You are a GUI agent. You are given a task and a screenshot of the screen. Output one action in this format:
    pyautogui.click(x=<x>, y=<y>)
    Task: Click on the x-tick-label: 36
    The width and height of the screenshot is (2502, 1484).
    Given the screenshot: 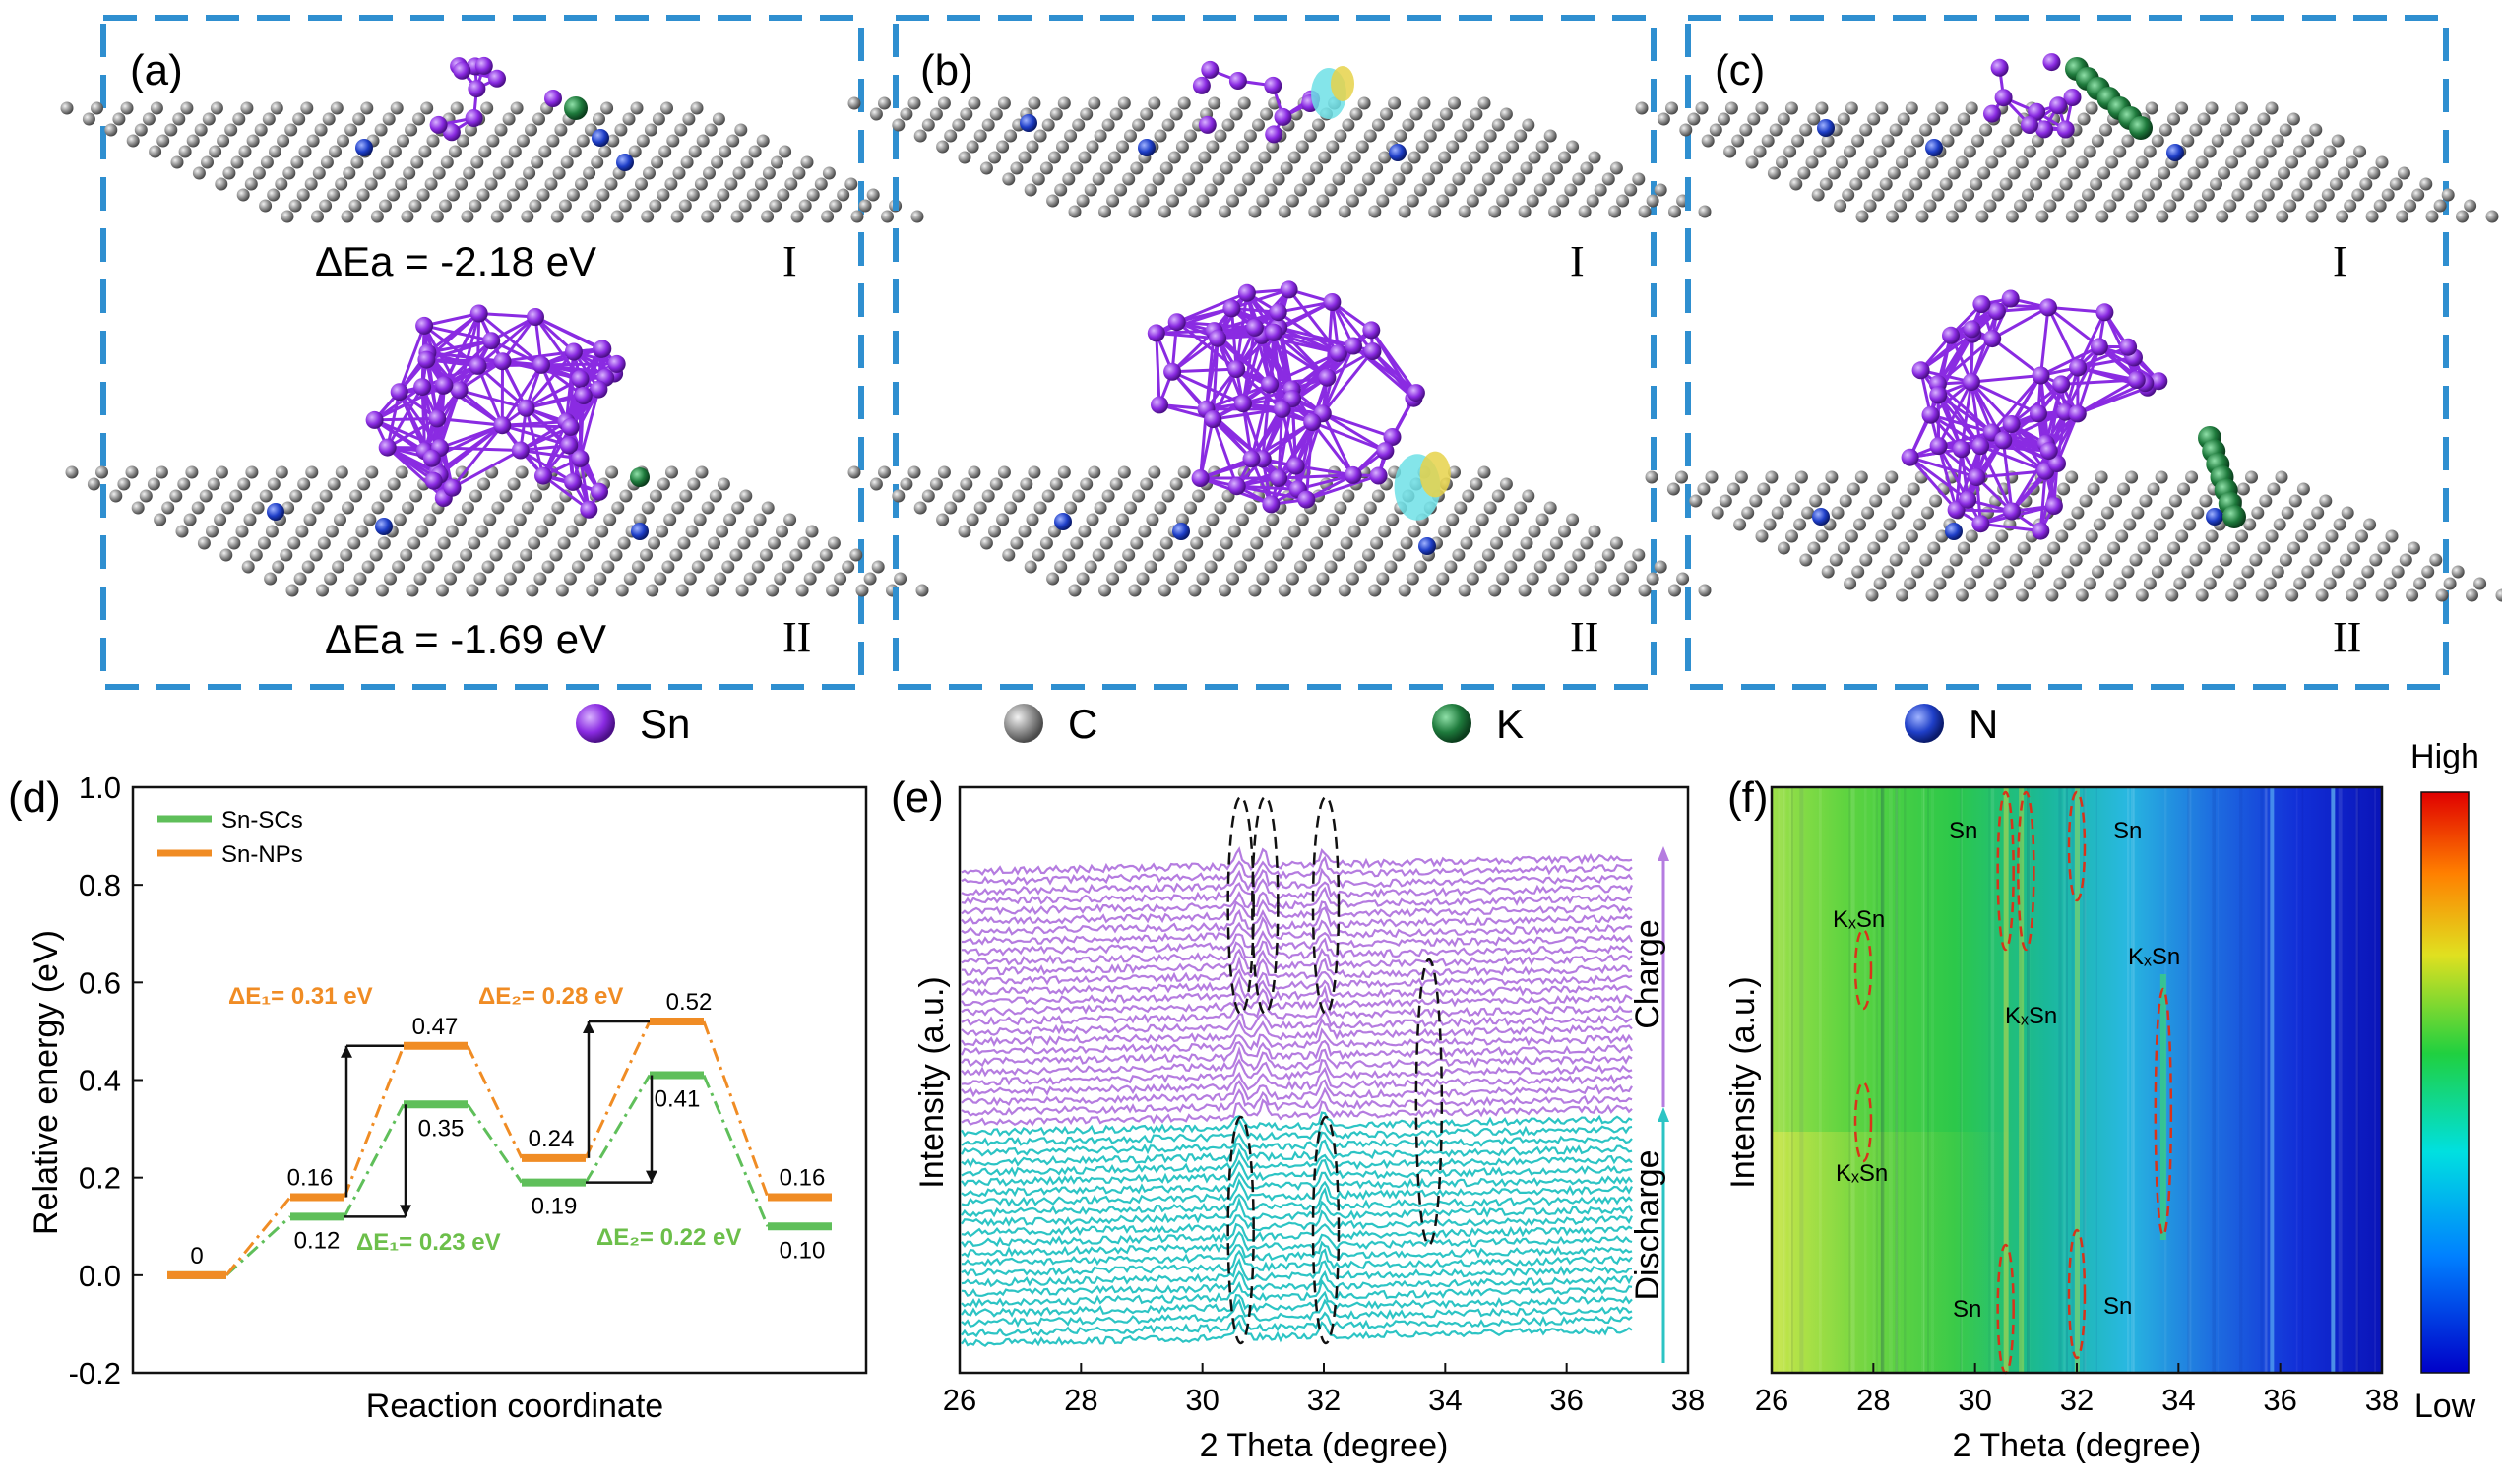 What is the action you would take?
    pyautogui.click(x=2279, y=1400)
    